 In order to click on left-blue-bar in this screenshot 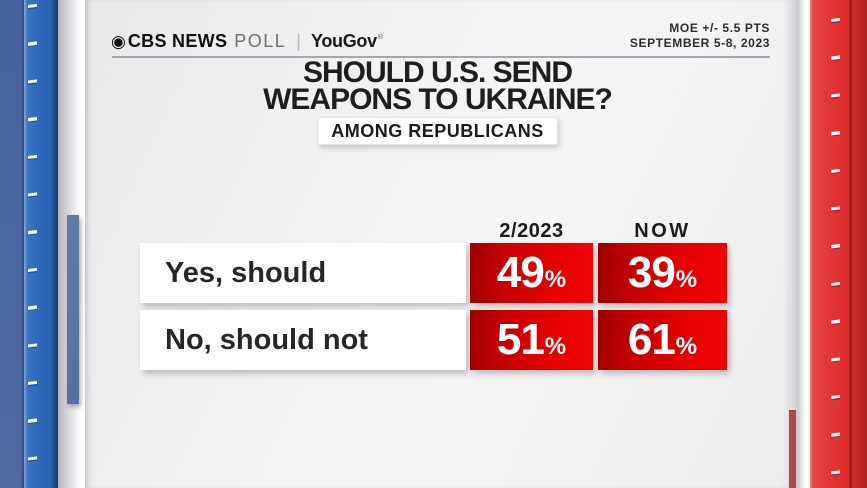, I will do `click(41, 244)`.